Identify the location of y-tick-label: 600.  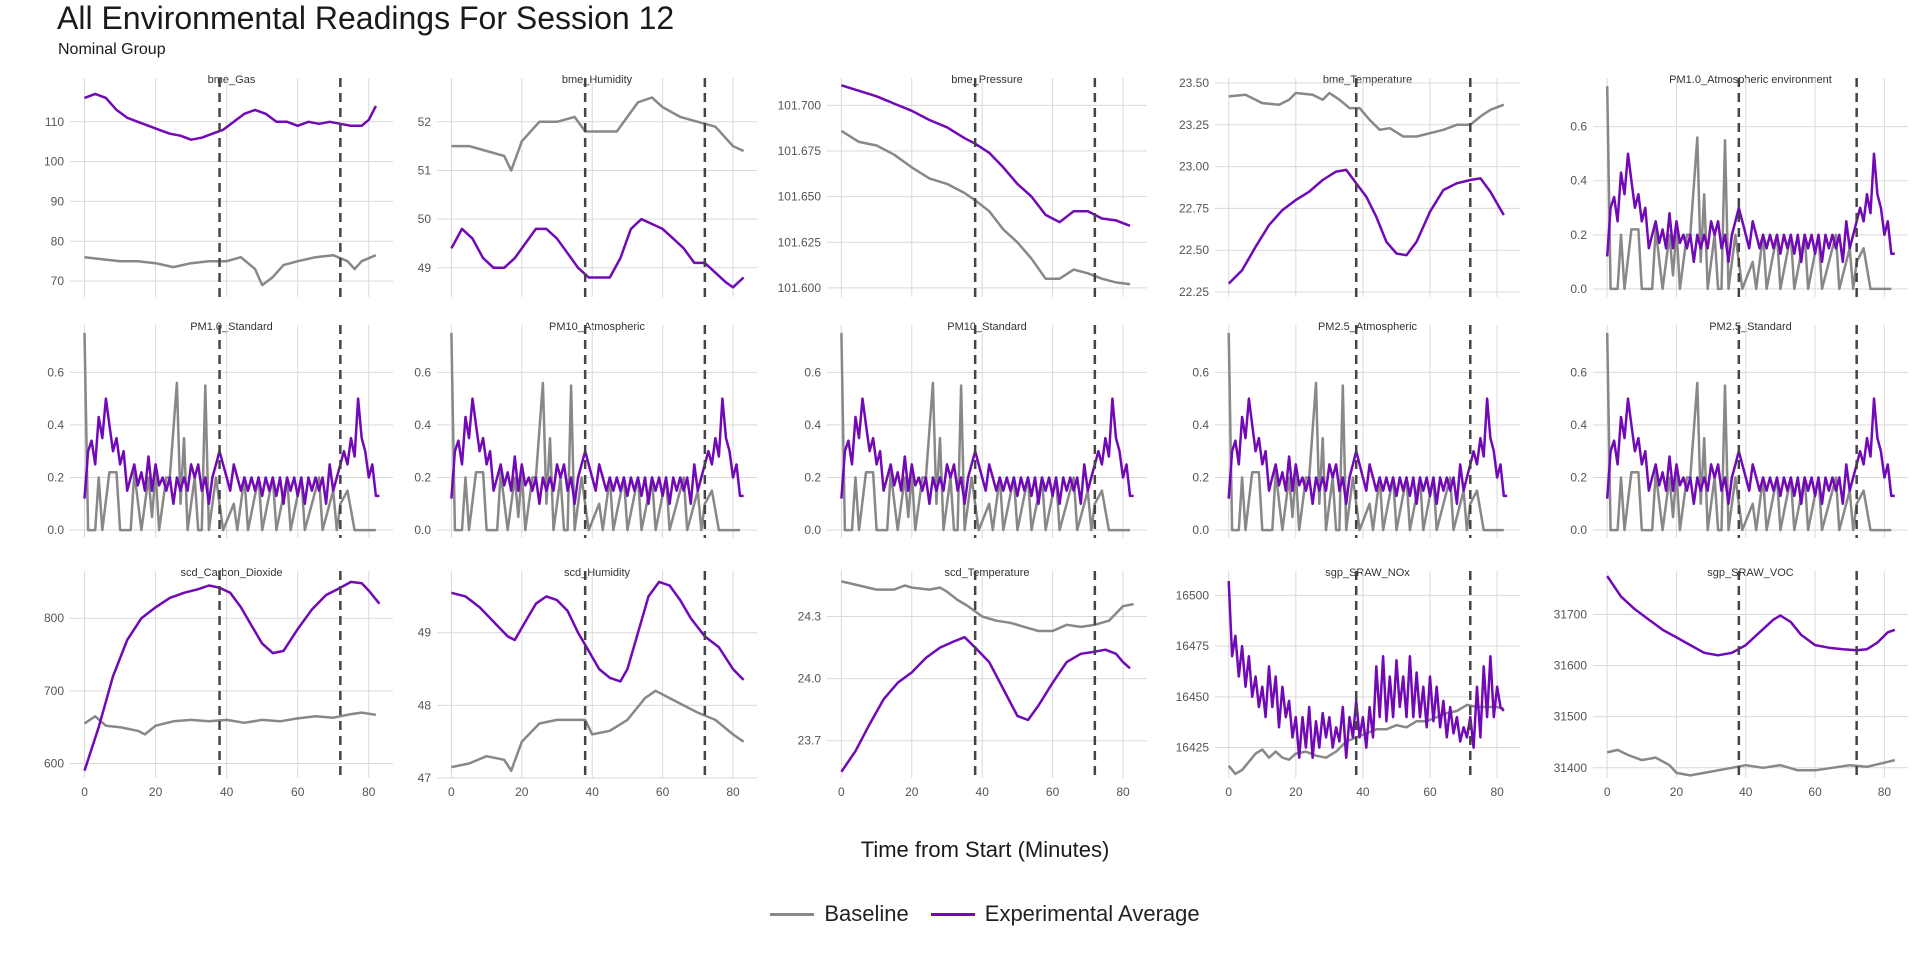
(54, 763).